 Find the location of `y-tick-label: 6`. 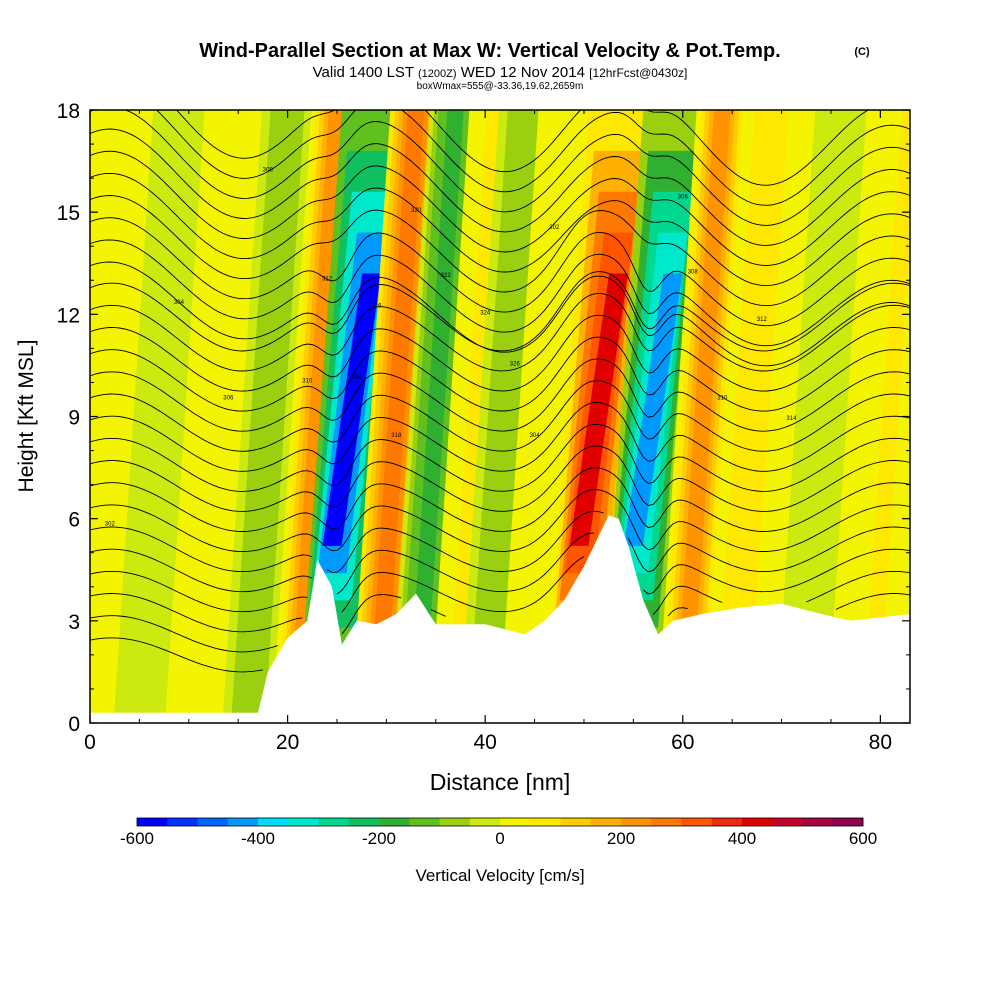

y-tick-label: 6 is located at coordinates (74, 520).